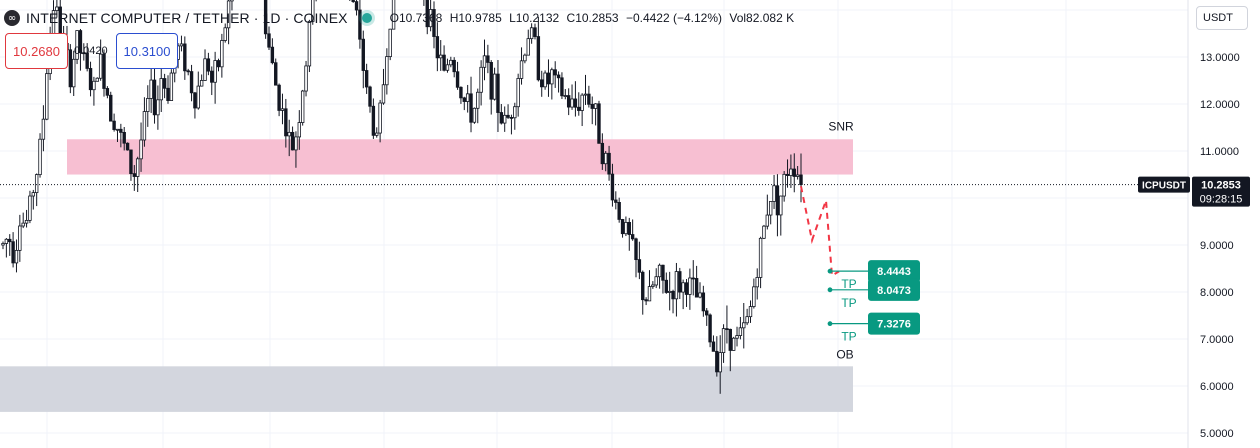 The image size is (1260, 448). I want to click on ob-zone, so click(426, 389).